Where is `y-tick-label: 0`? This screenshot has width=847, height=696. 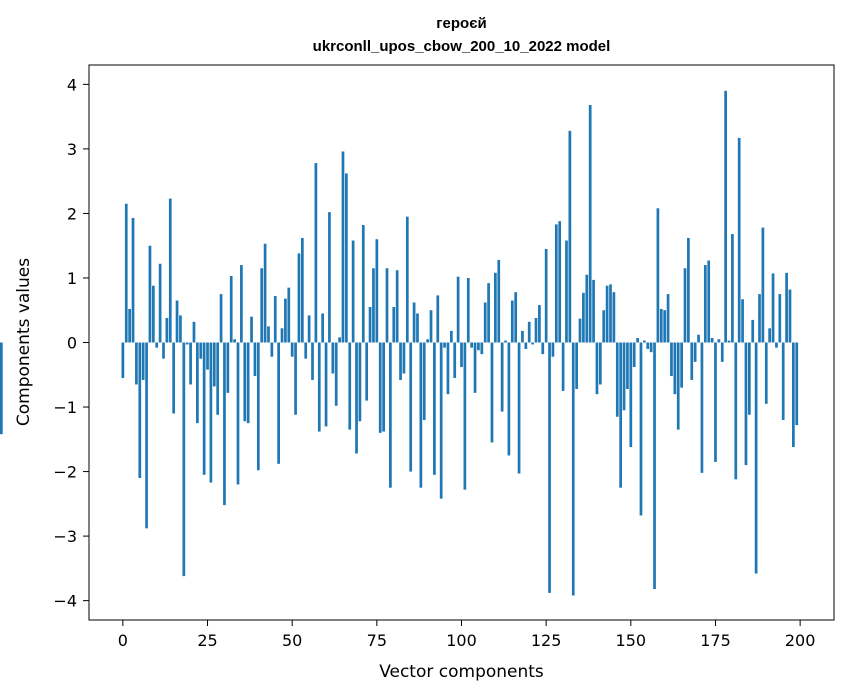 y-tick-label: 0 is located at coordinates (72, 343).